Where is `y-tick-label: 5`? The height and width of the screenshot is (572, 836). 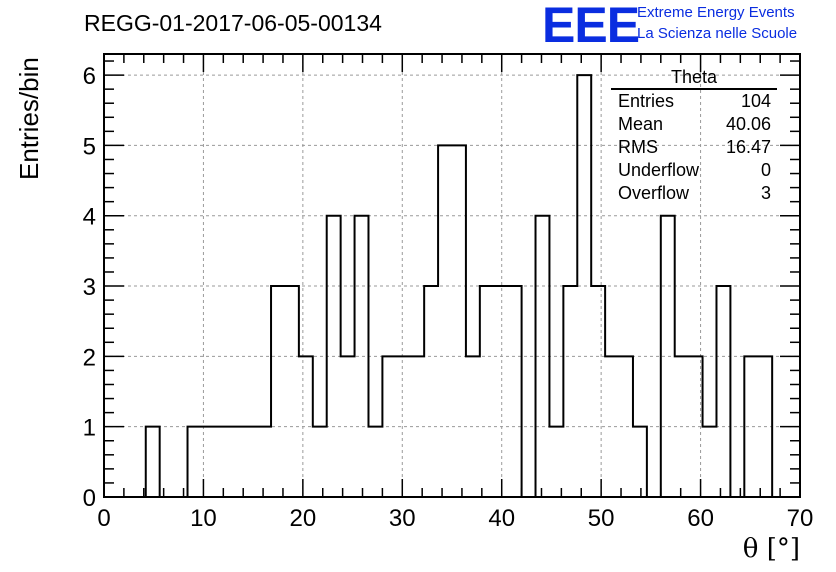
y-tick-label: 5 is located at coordinates (89, 146).